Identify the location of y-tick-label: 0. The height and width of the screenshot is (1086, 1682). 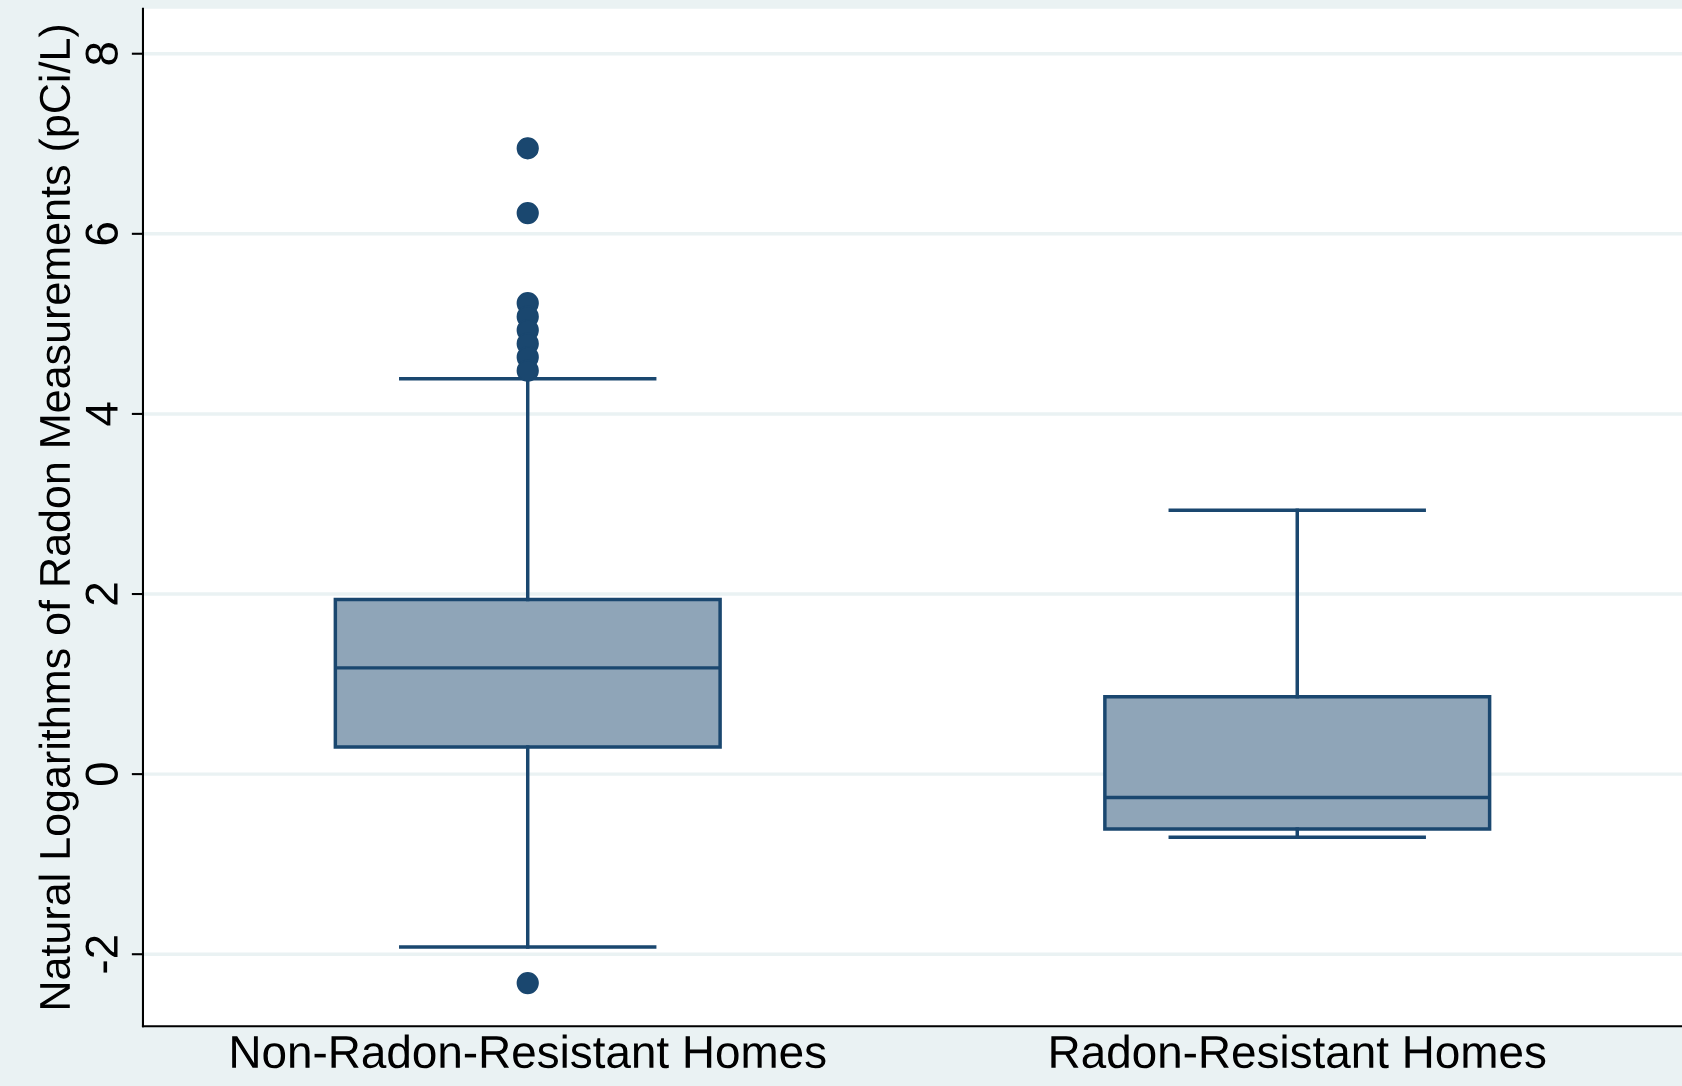
(101, 774).